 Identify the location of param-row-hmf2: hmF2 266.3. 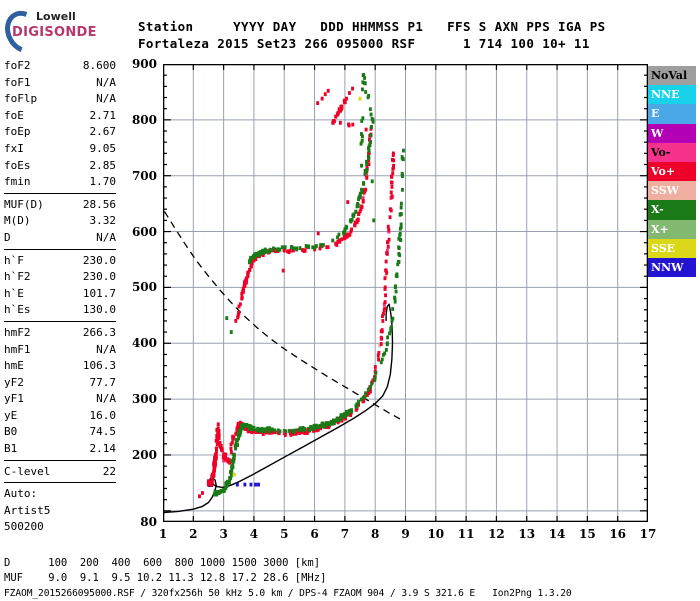
(60, 333).